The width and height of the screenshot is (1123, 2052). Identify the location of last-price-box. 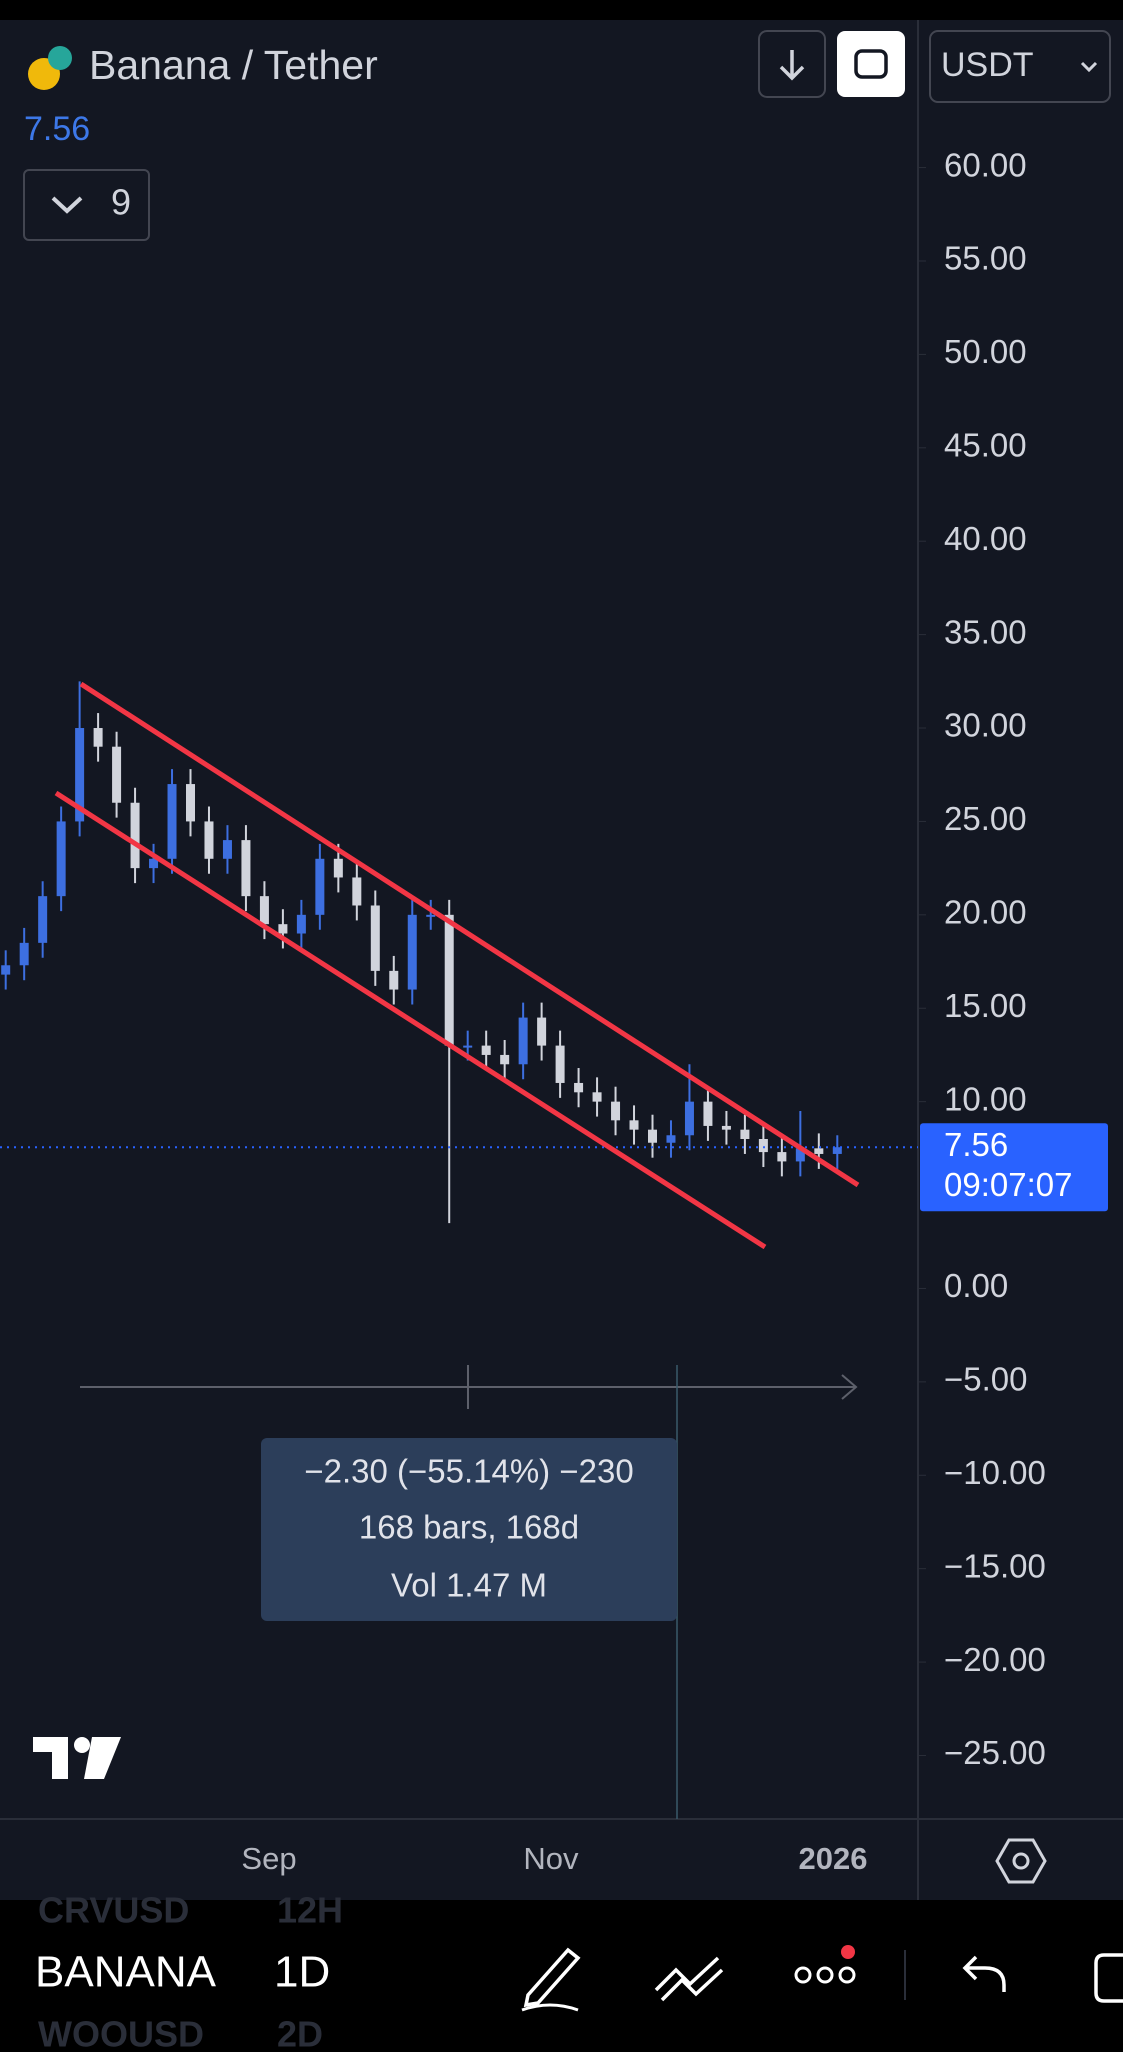
(1014, 1167).